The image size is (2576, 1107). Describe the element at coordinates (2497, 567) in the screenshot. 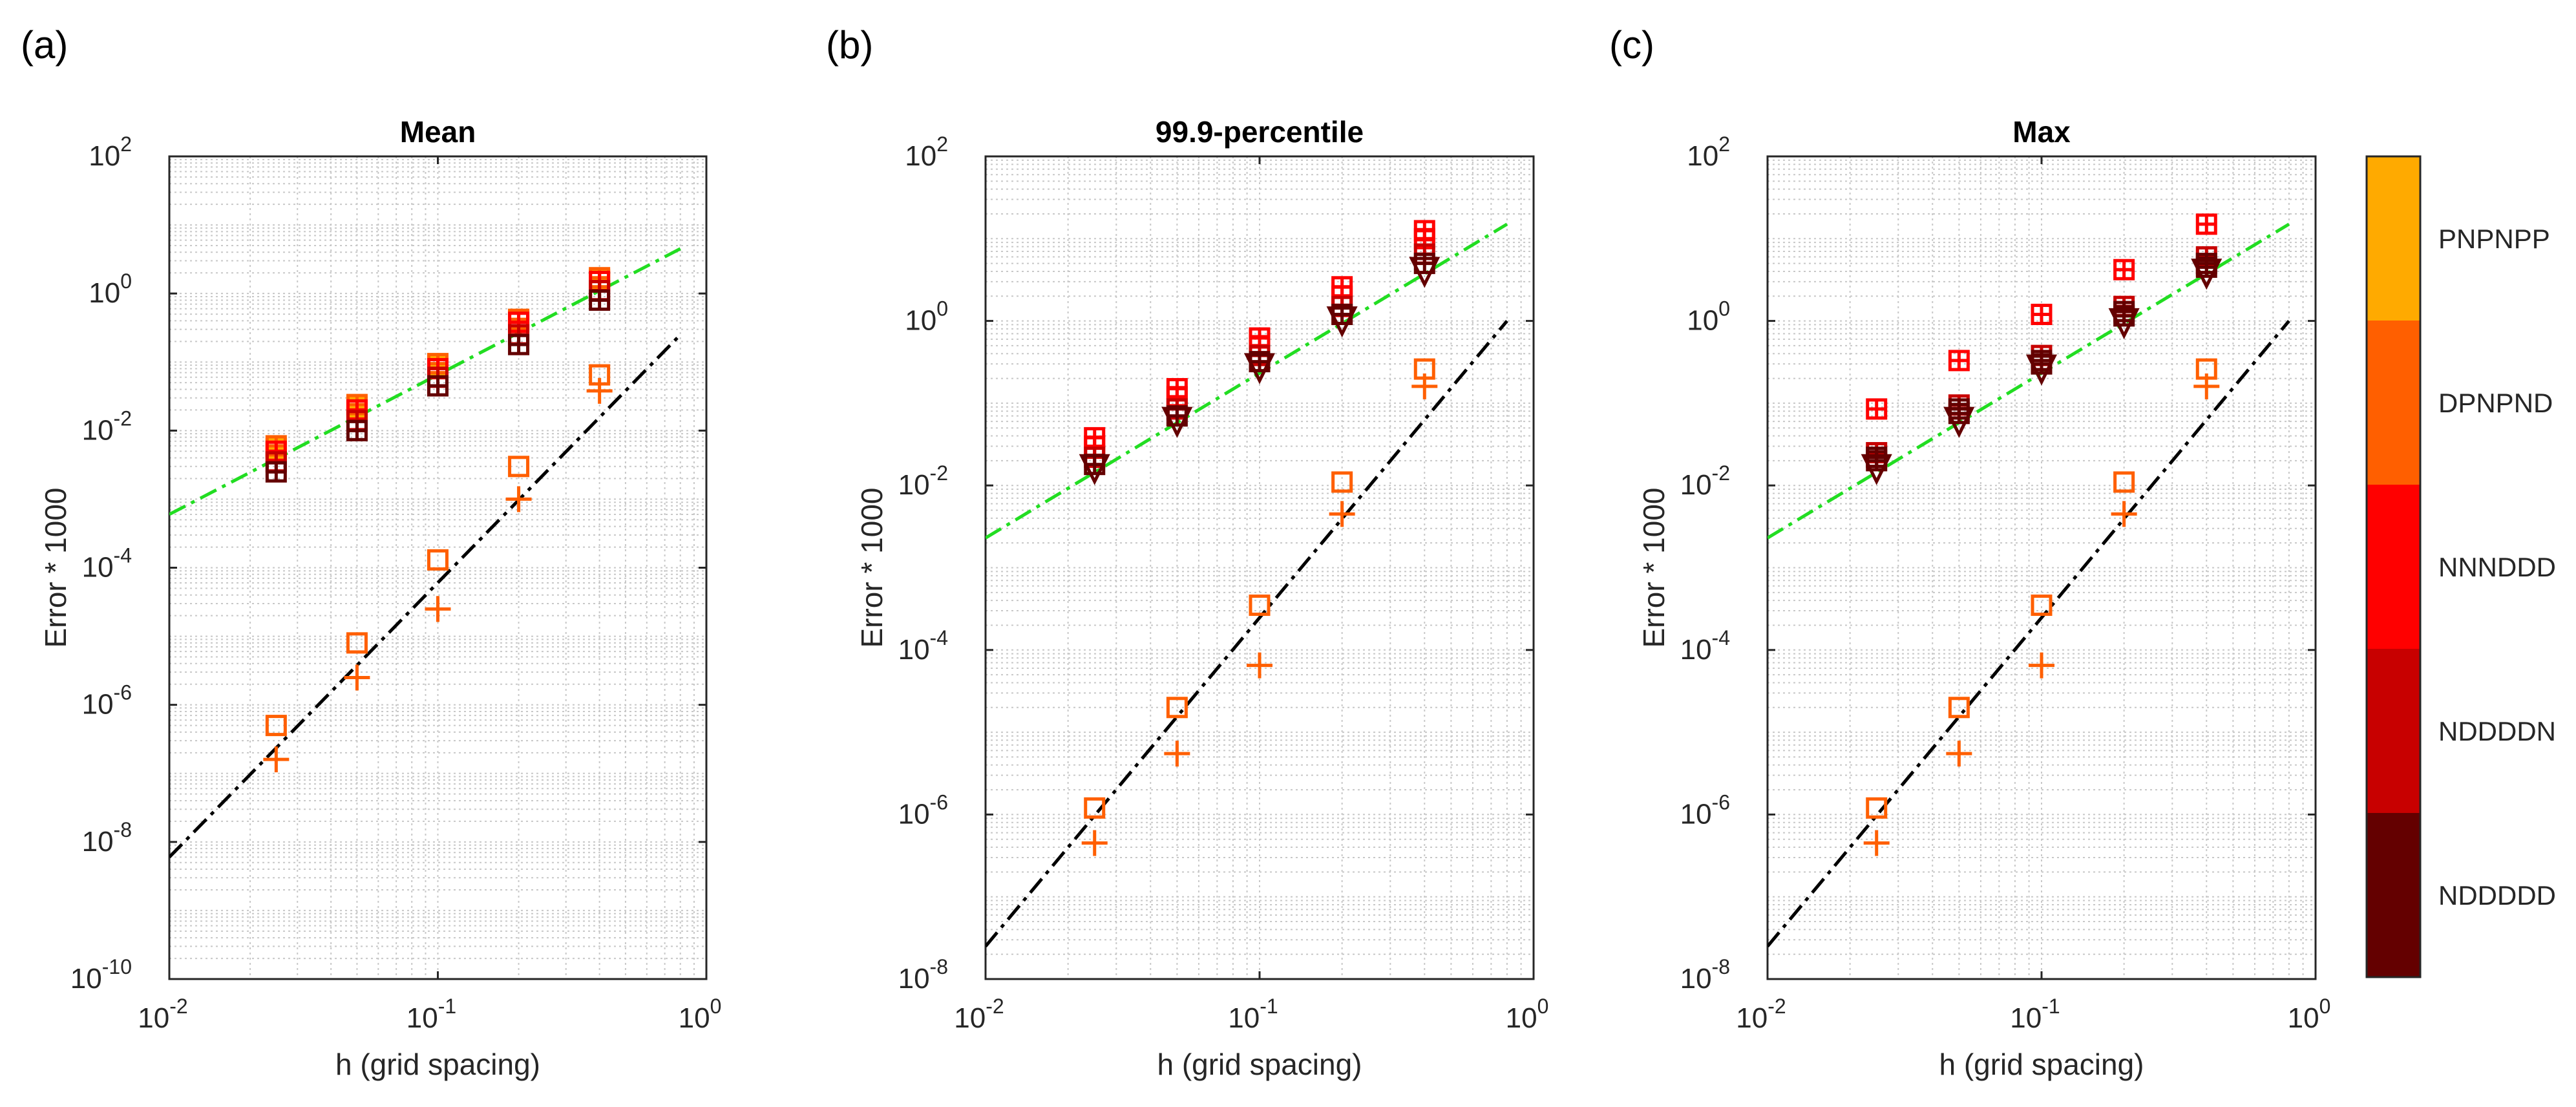

I see `colorbar-label: NNNDDD` at that location.